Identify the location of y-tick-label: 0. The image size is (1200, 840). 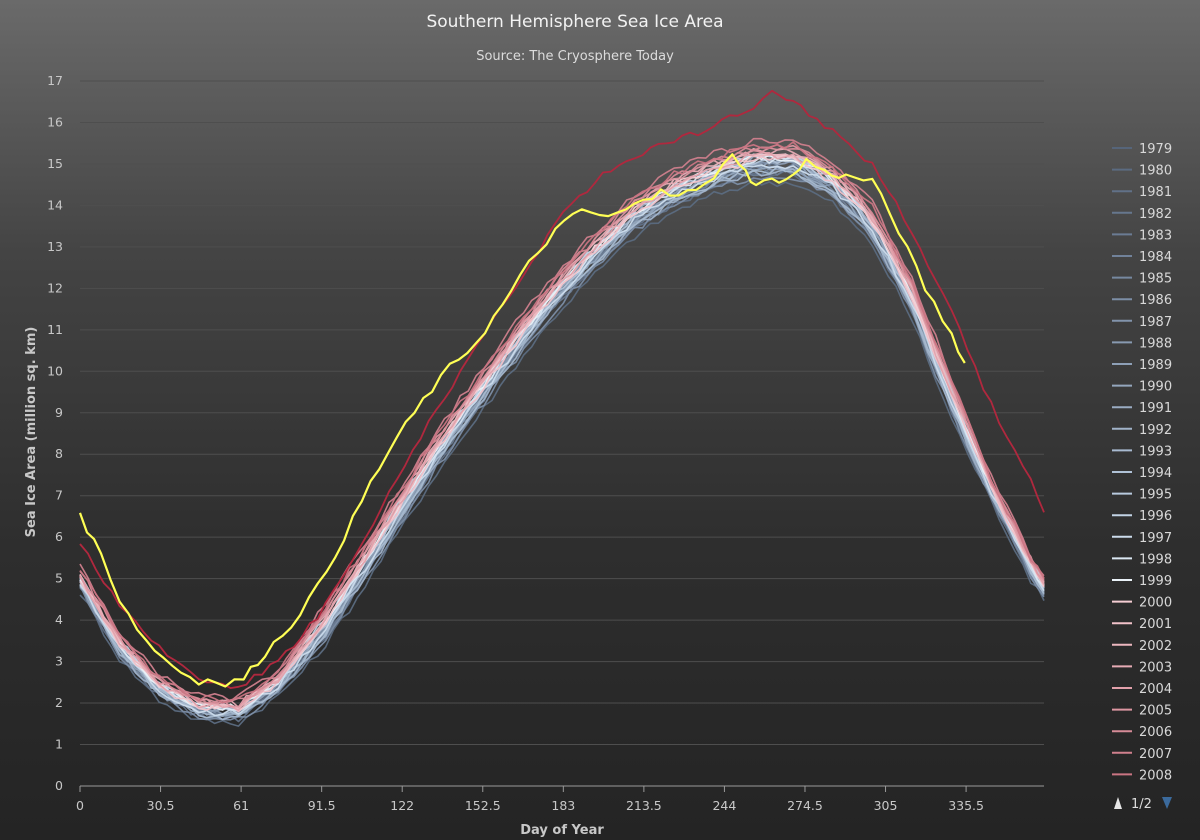
(59, 785).